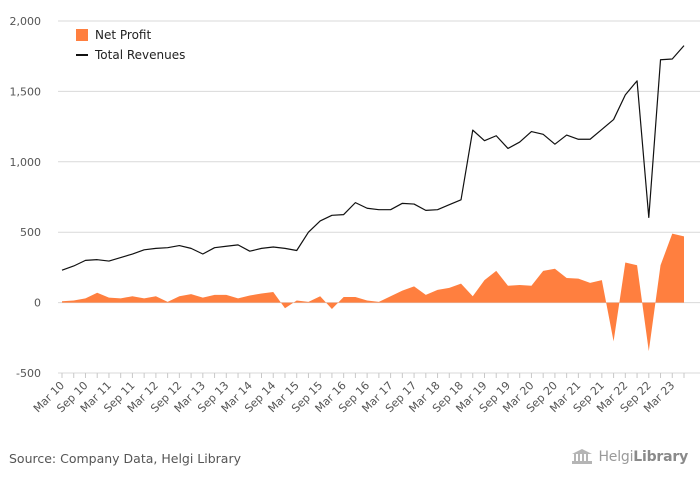 This screenshot has width=700, height=483. What do you see at coordinates (26, 21) in the screenshot?
I see `y-tick-label: 2,000` at bounding box center [26, 21].